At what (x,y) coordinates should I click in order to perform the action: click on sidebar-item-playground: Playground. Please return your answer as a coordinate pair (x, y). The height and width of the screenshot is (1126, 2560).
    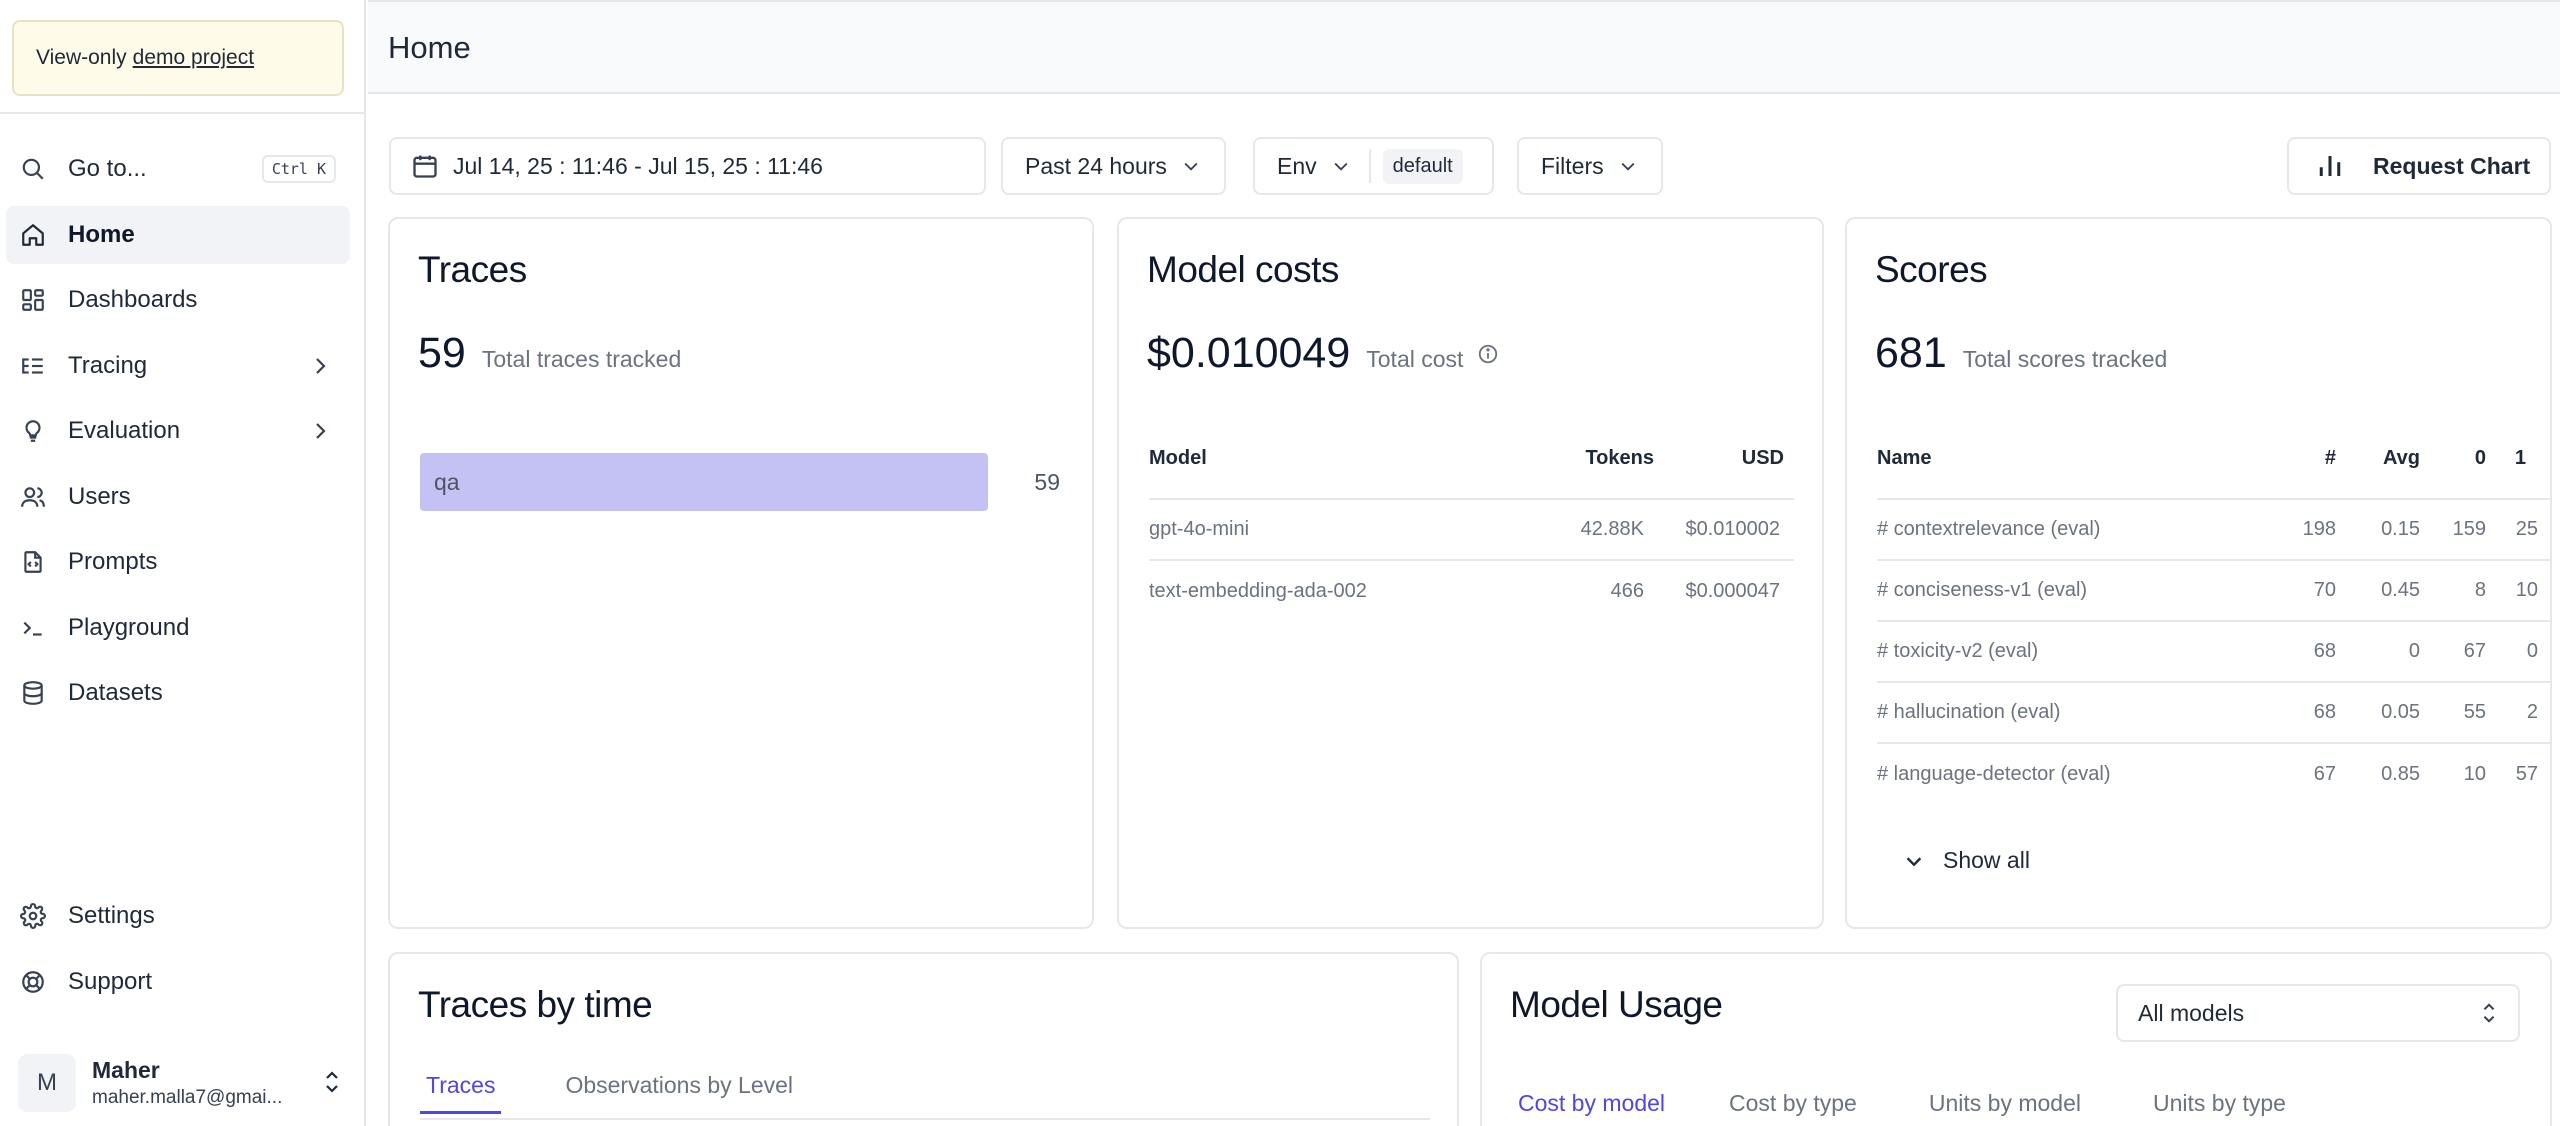
    Looking at the image, I should click on (178, 628).